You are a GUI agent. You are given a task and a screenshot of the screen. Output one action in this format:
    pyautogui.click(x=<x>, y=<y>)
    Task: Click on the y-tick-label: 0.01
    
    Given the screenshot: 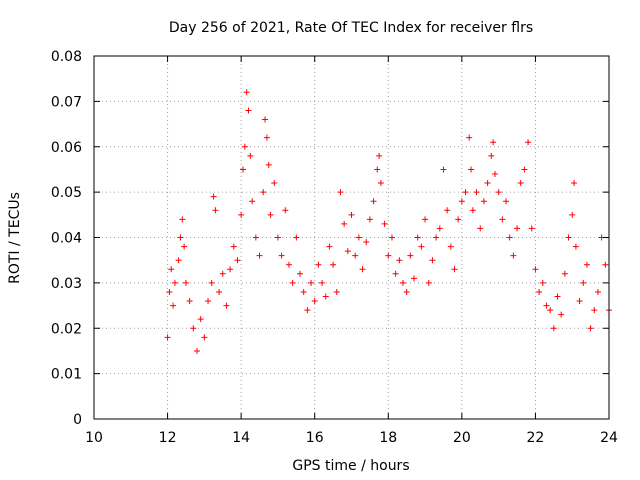 What is the action you would take?
    pyautogui.click(x=66, y=375)
    